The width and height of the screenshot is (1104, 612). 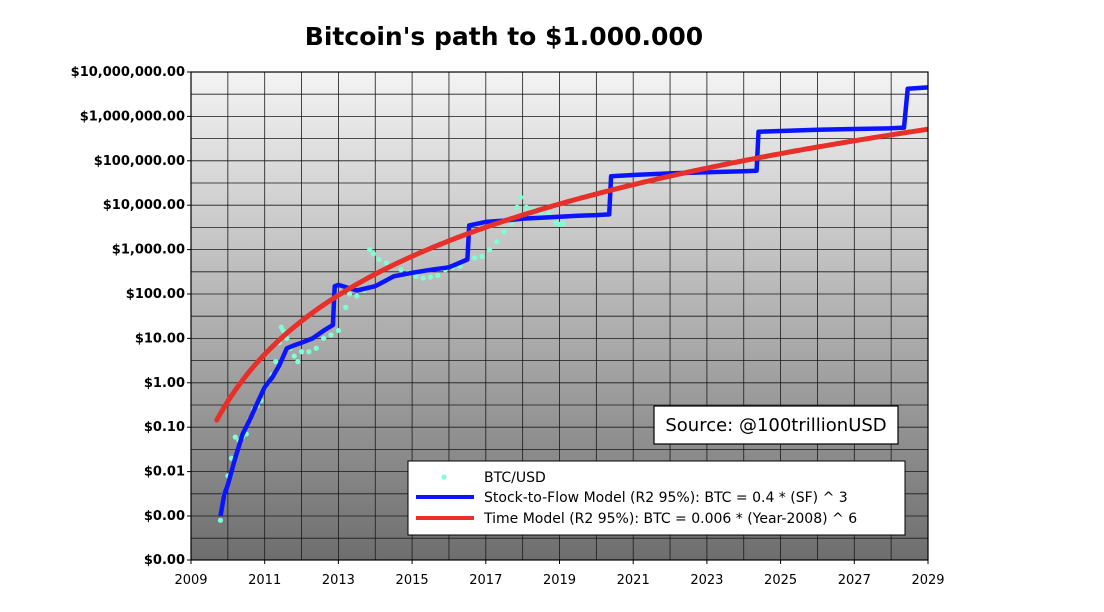 I want to click on x-tick-label: 2029, so click(x=927, y=580).